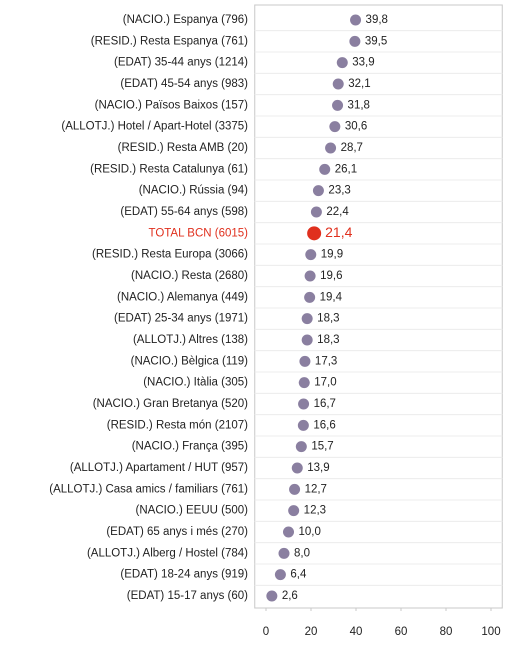 The width and height of the screenshot is (510, 647). What do you see at coordinates (324, 425) in the screenshot?
I see `value-label: 16,6` at bounding box center [324, 425].